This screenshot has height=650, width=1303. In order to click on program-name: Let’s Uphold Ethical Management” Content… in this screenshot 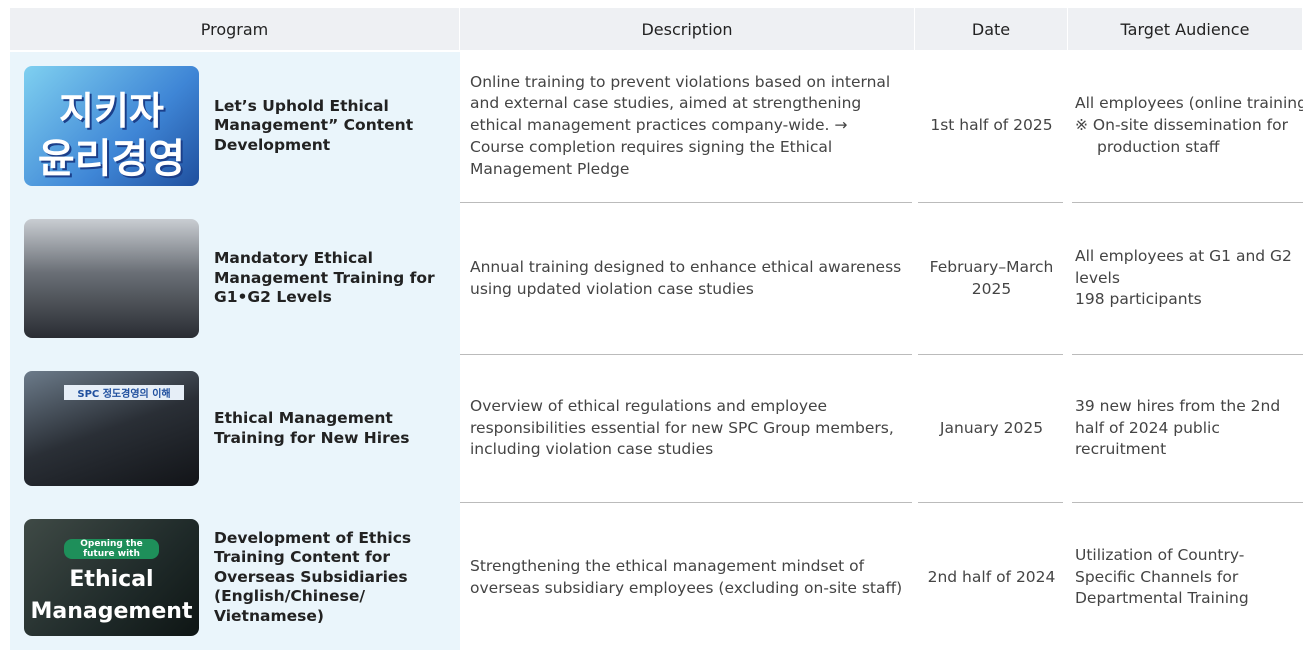, I will do `click(314, 125)`.